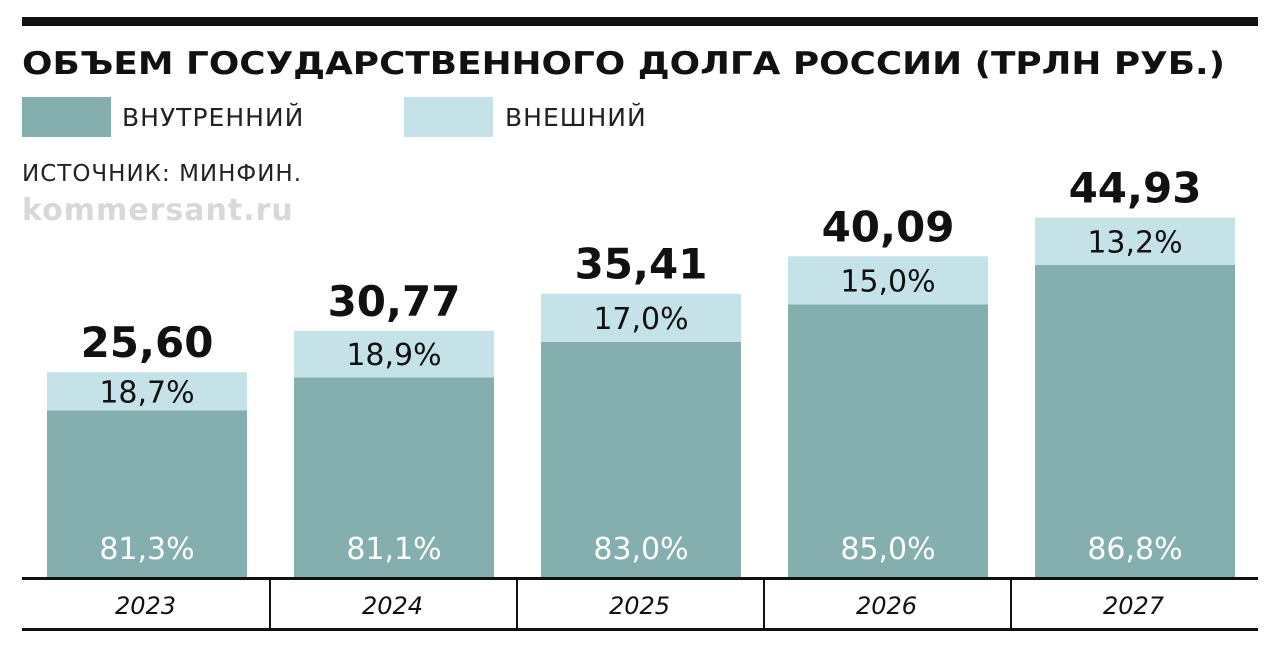 The width and height of the screenshot is (1280, 653). What do you see at coordinates (393, 549) in the screenshot?
I see `label-domestic-pct-2024: 81,1%` at bounding box center [393, 549].